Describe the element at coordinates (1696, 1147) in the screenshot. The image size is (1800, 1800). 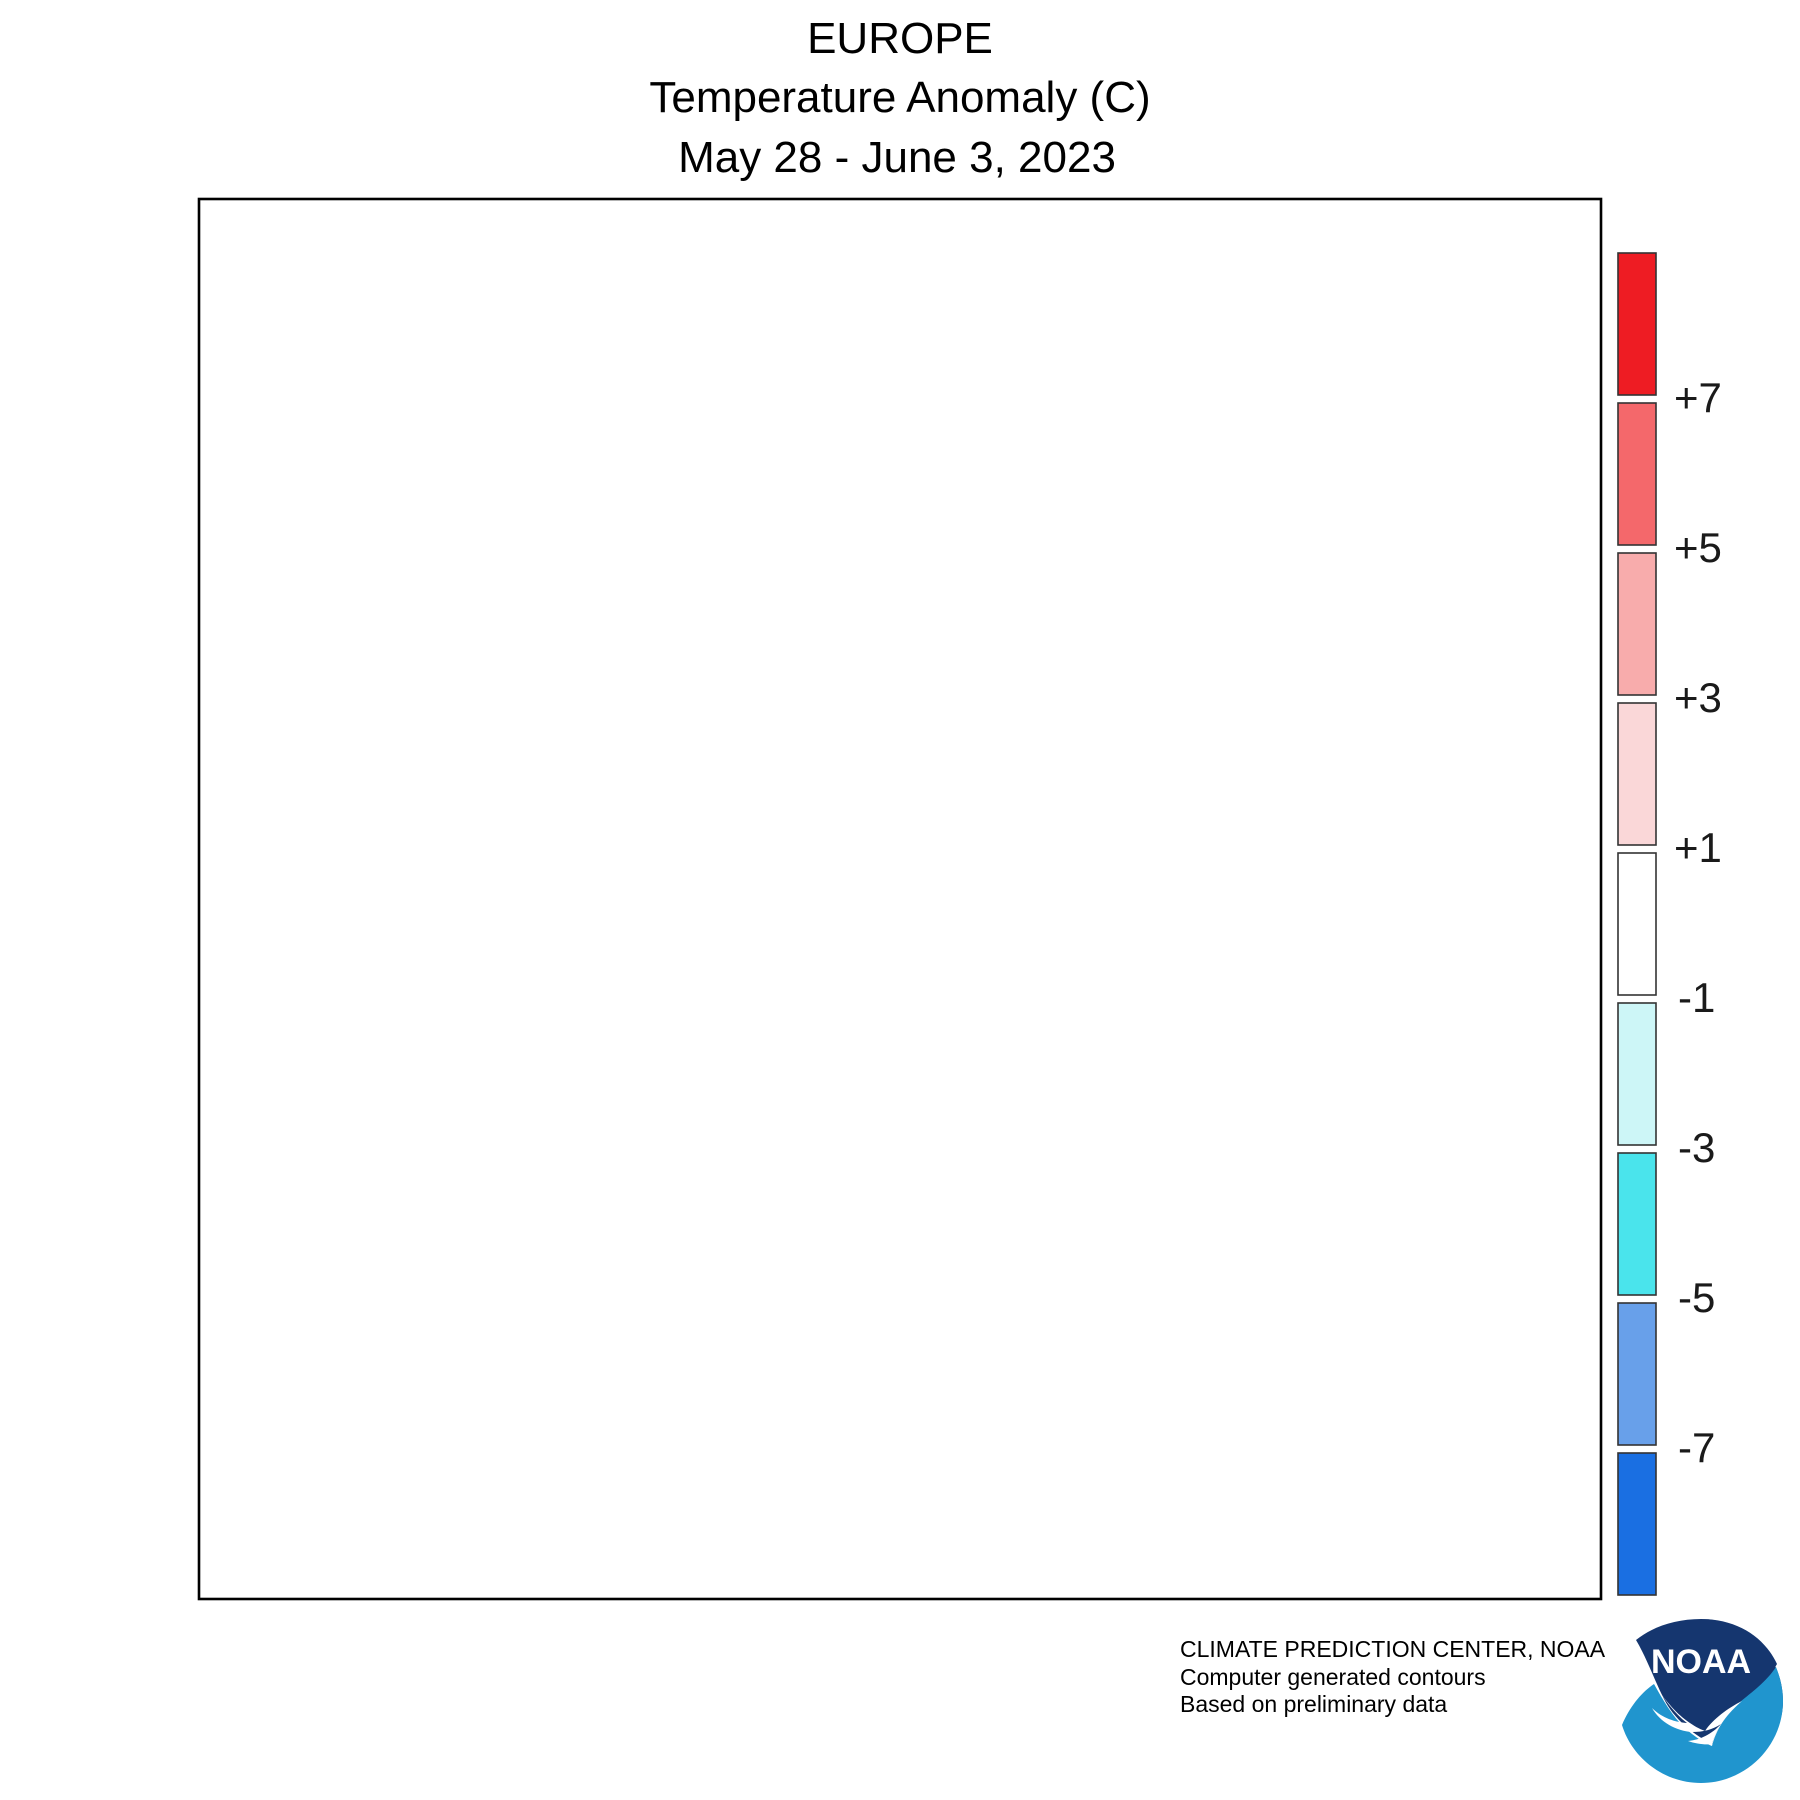
I see `svg-text: -3` at that location.